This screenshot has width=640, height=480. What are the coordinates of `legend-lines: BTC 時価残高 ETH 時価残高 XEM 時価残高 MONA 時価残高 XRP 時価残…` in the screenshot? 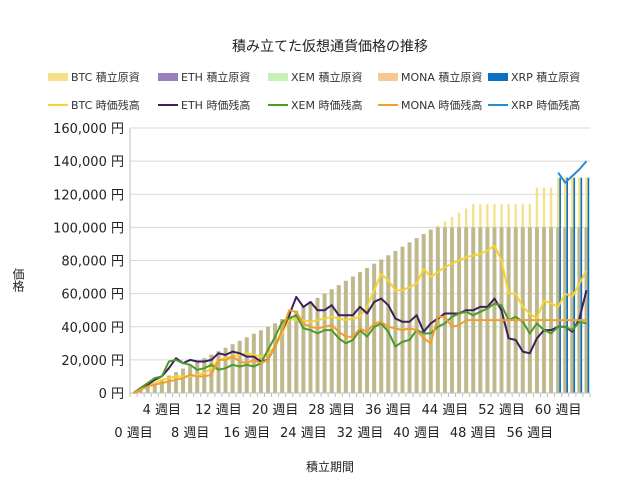 It's located at (323, 105).